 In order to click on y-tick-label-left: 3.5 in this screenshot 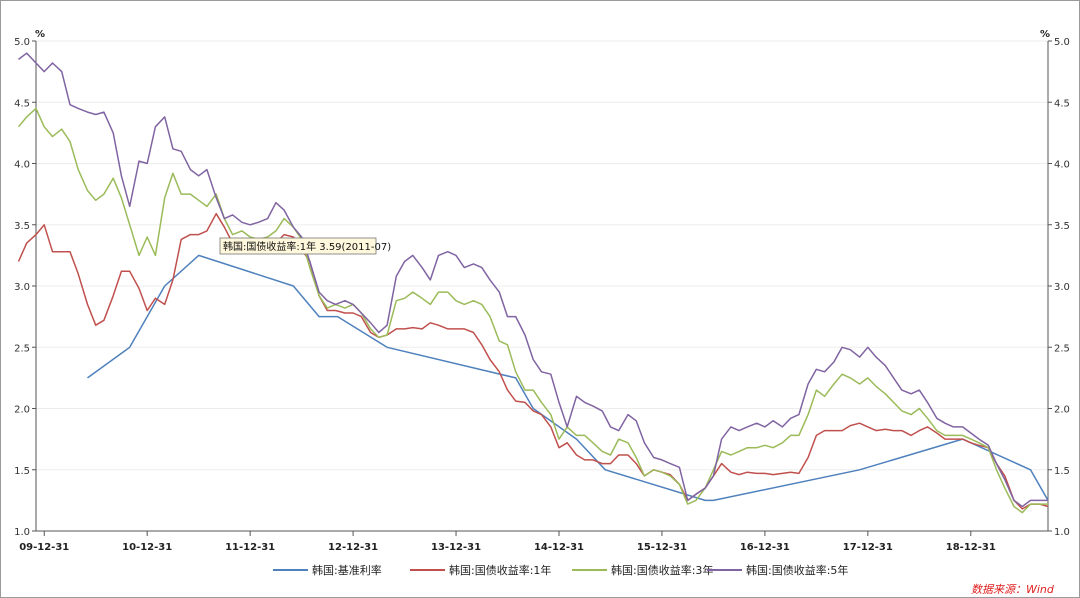, I will do `click(22, 226)`.